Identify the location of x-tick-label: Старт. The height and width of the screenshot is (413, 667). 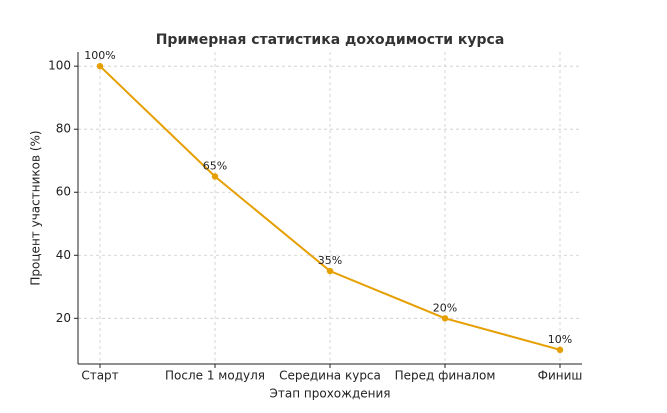
(99, 376).